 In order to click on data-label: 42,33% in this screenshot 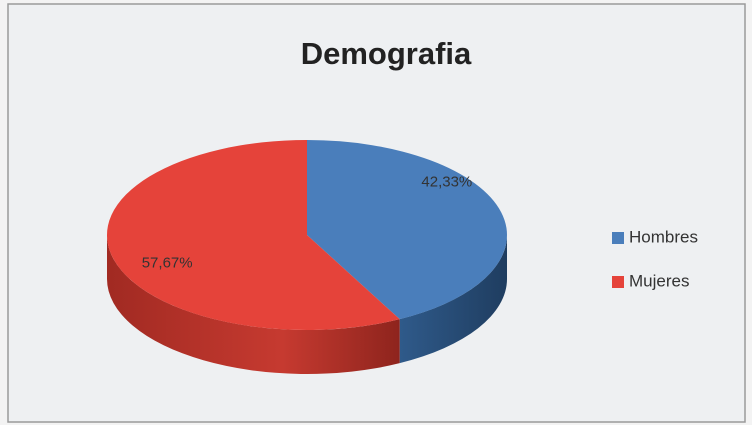, I will do `click(446, 182)`.